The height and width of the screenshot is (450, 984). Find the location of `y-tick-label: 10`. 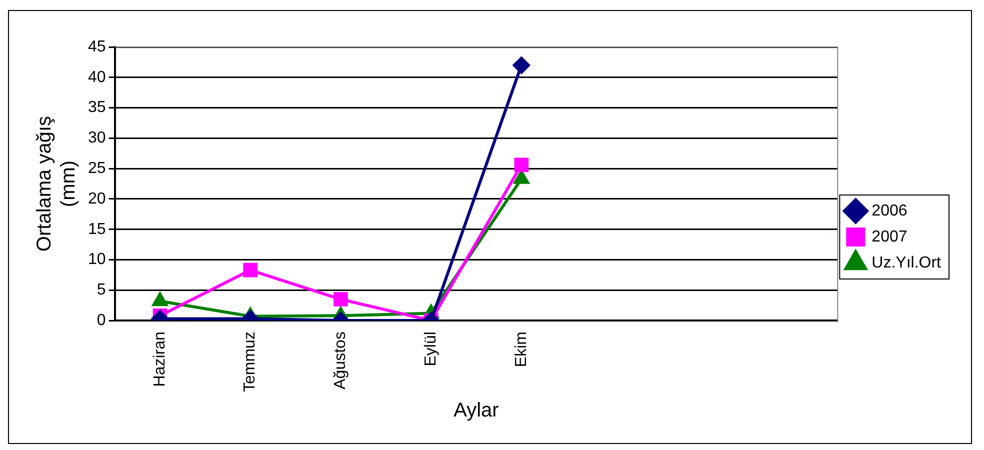

y-tick-label: 10 is located at coordinates (97, 259).